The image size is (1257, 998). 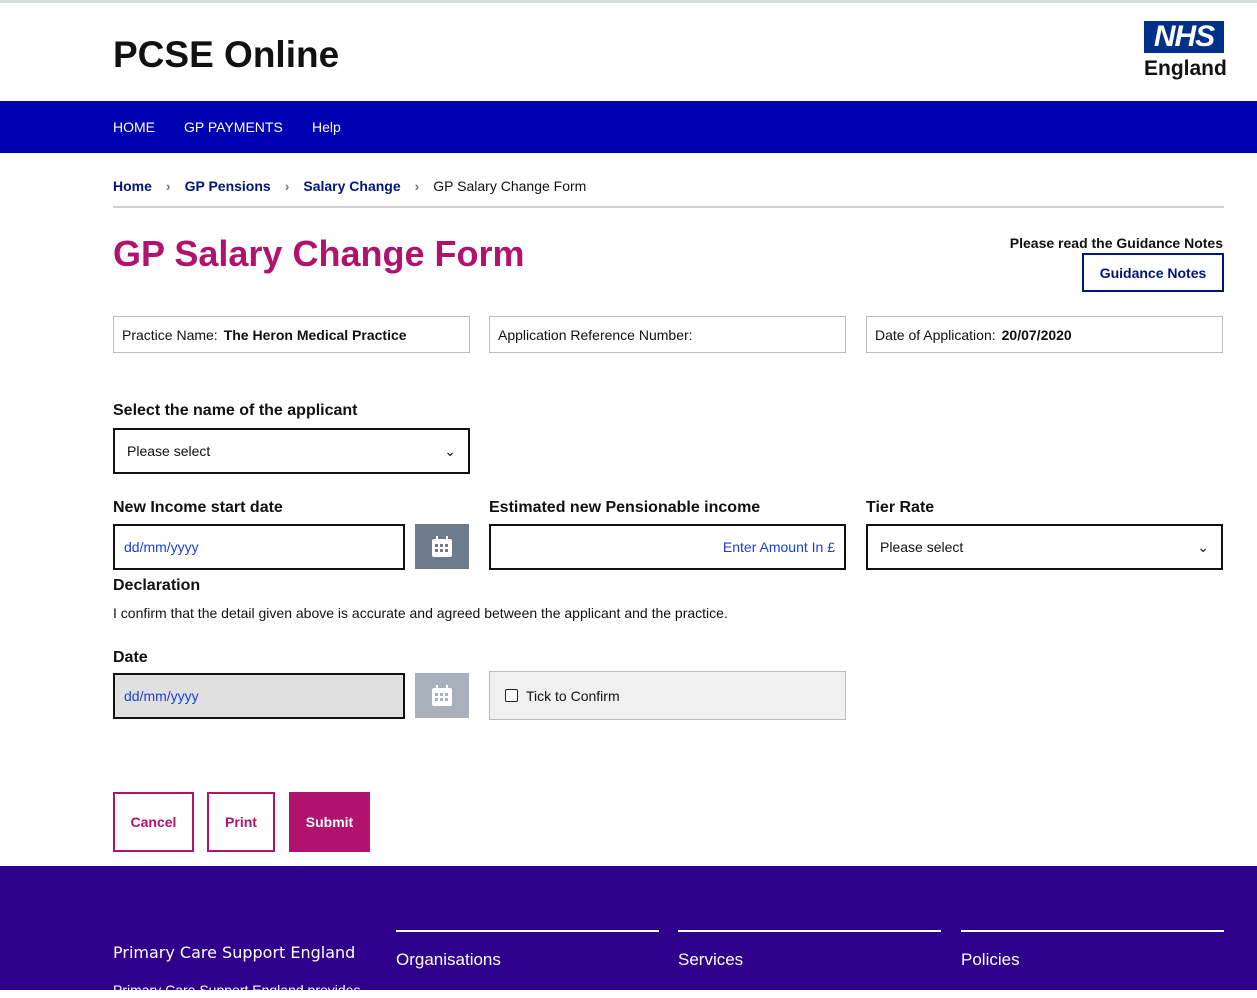 I want to click on application-date-box: Date of Application: 20/07/2020, so click(x=1044, y=334).